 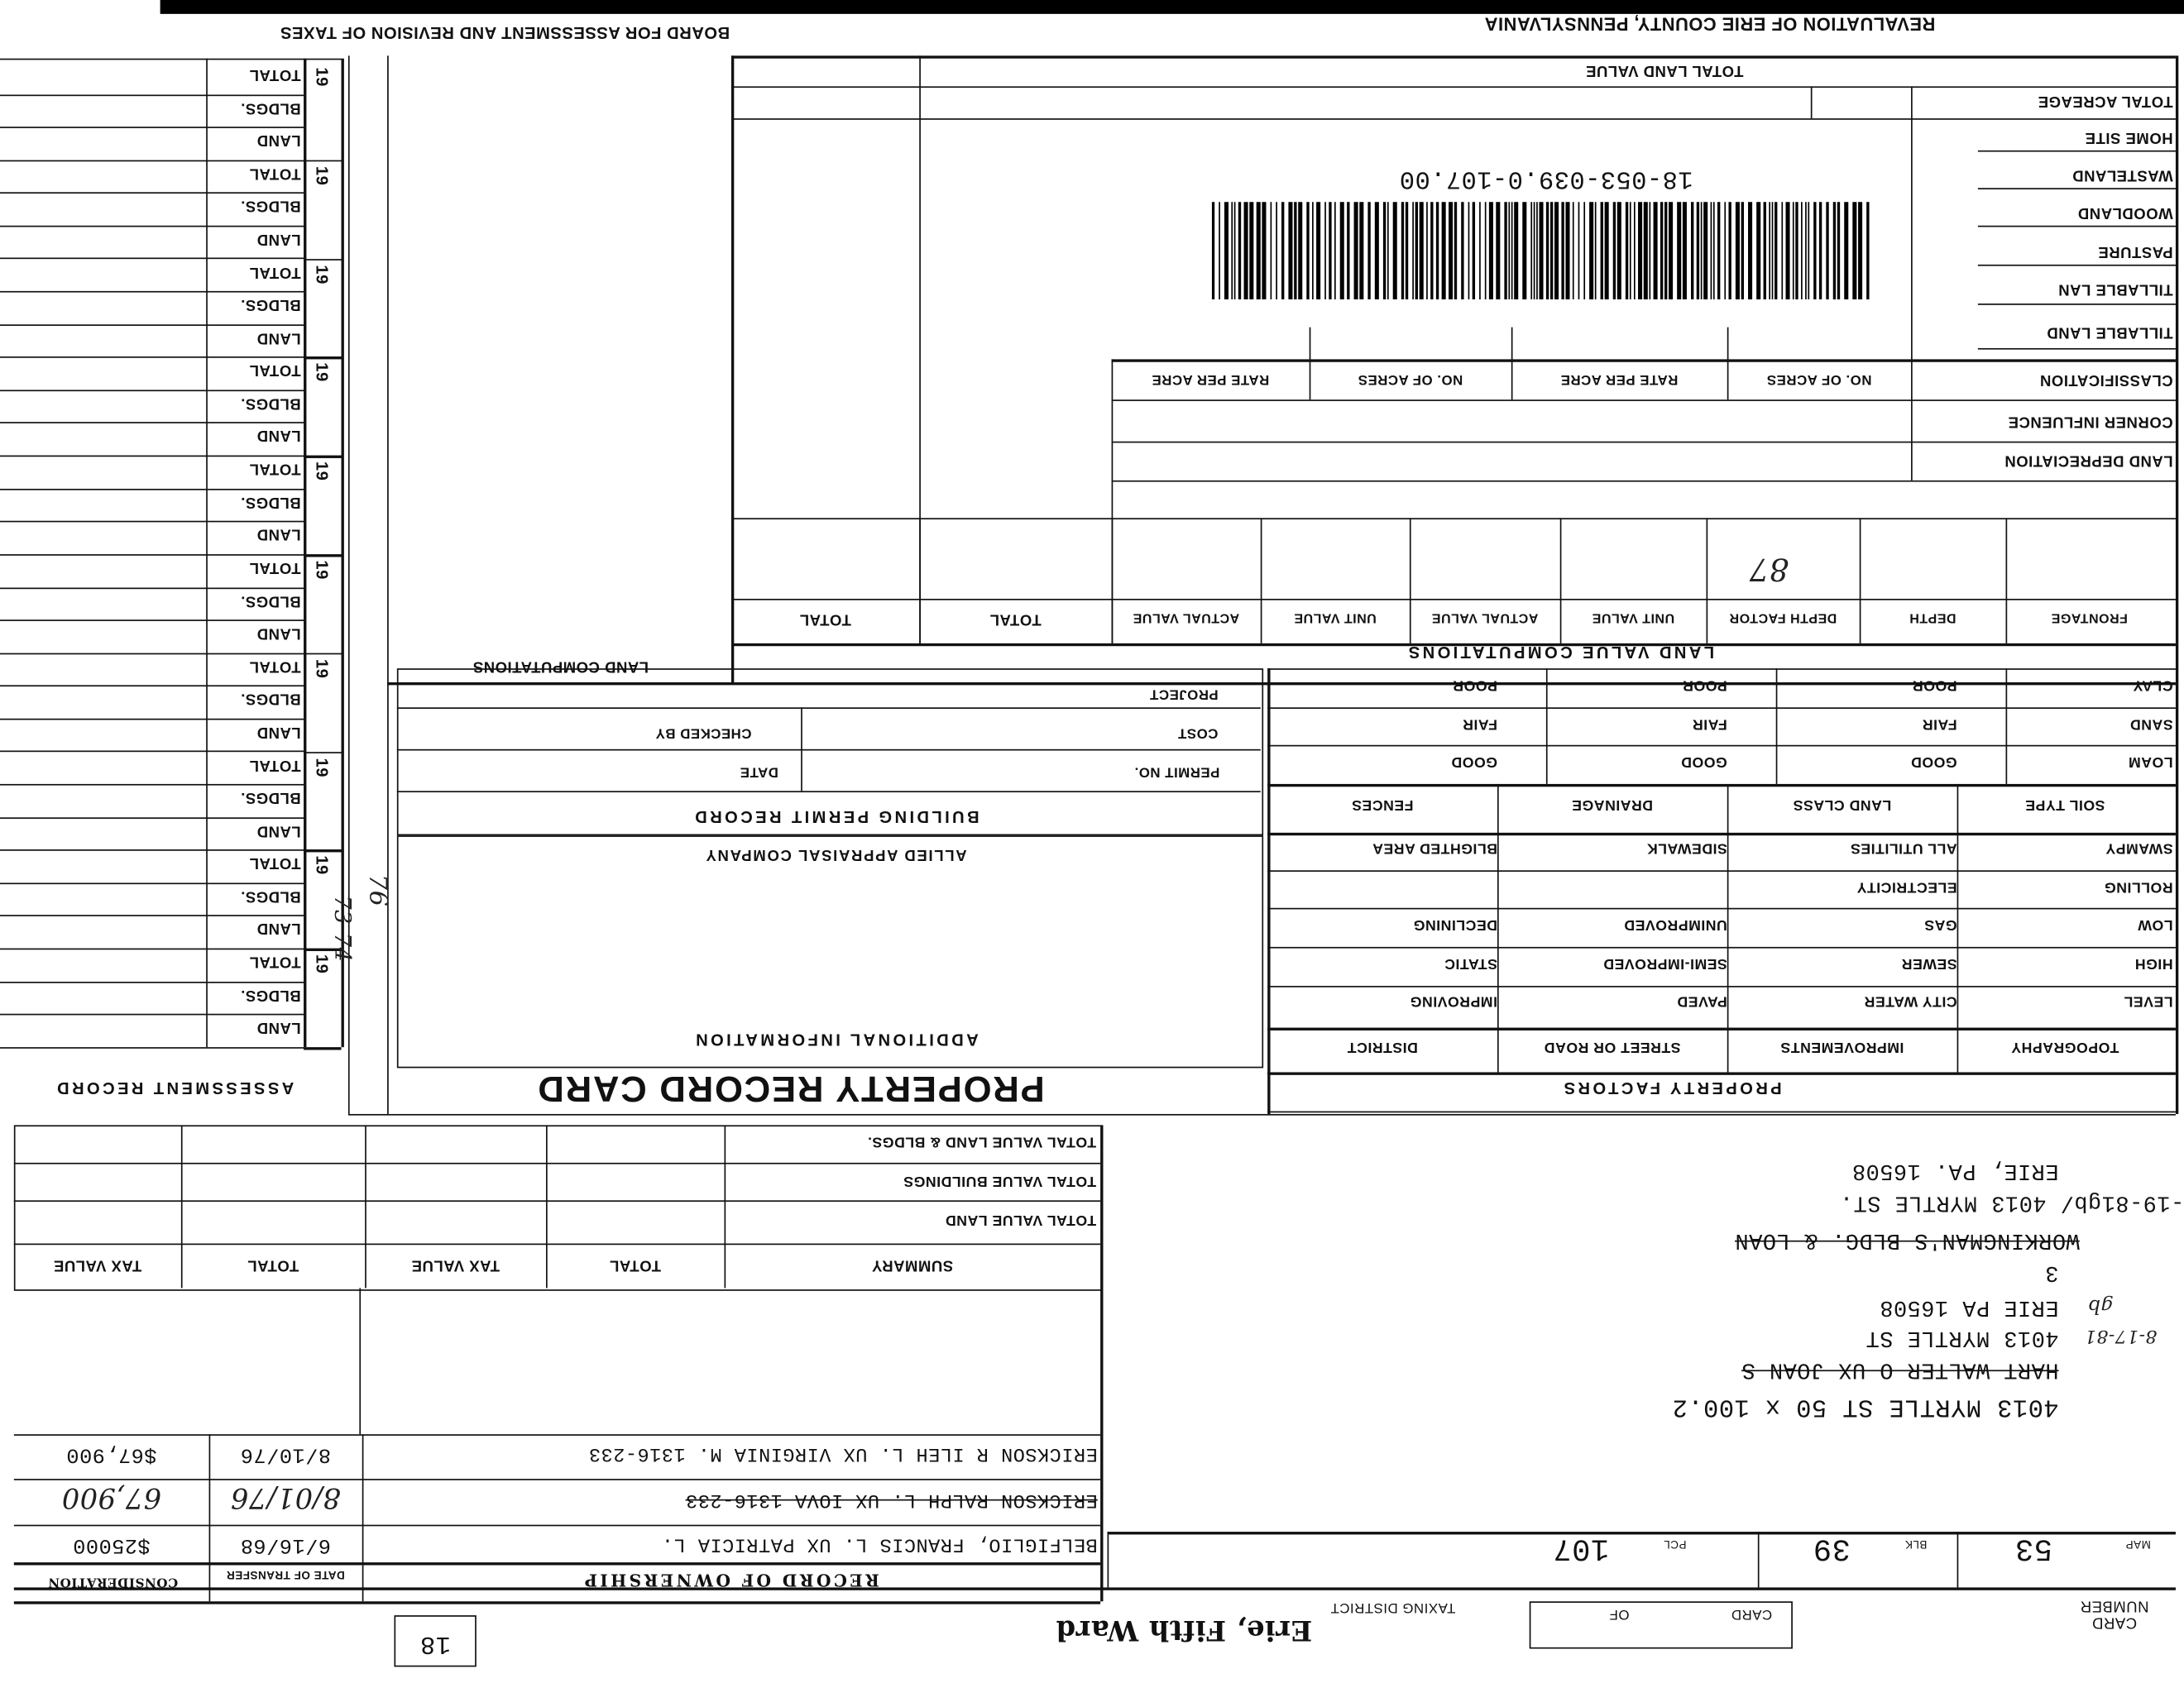 I want to click on permit-date-label: DATE, so click(x=759, y=771).